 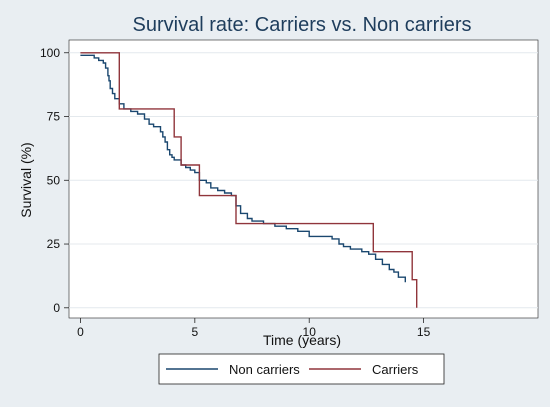 What do you see at coordinates (301, 369) in the screenshot?
I see `legend: Non carriers Carriers` at bounding box center [301, 369].